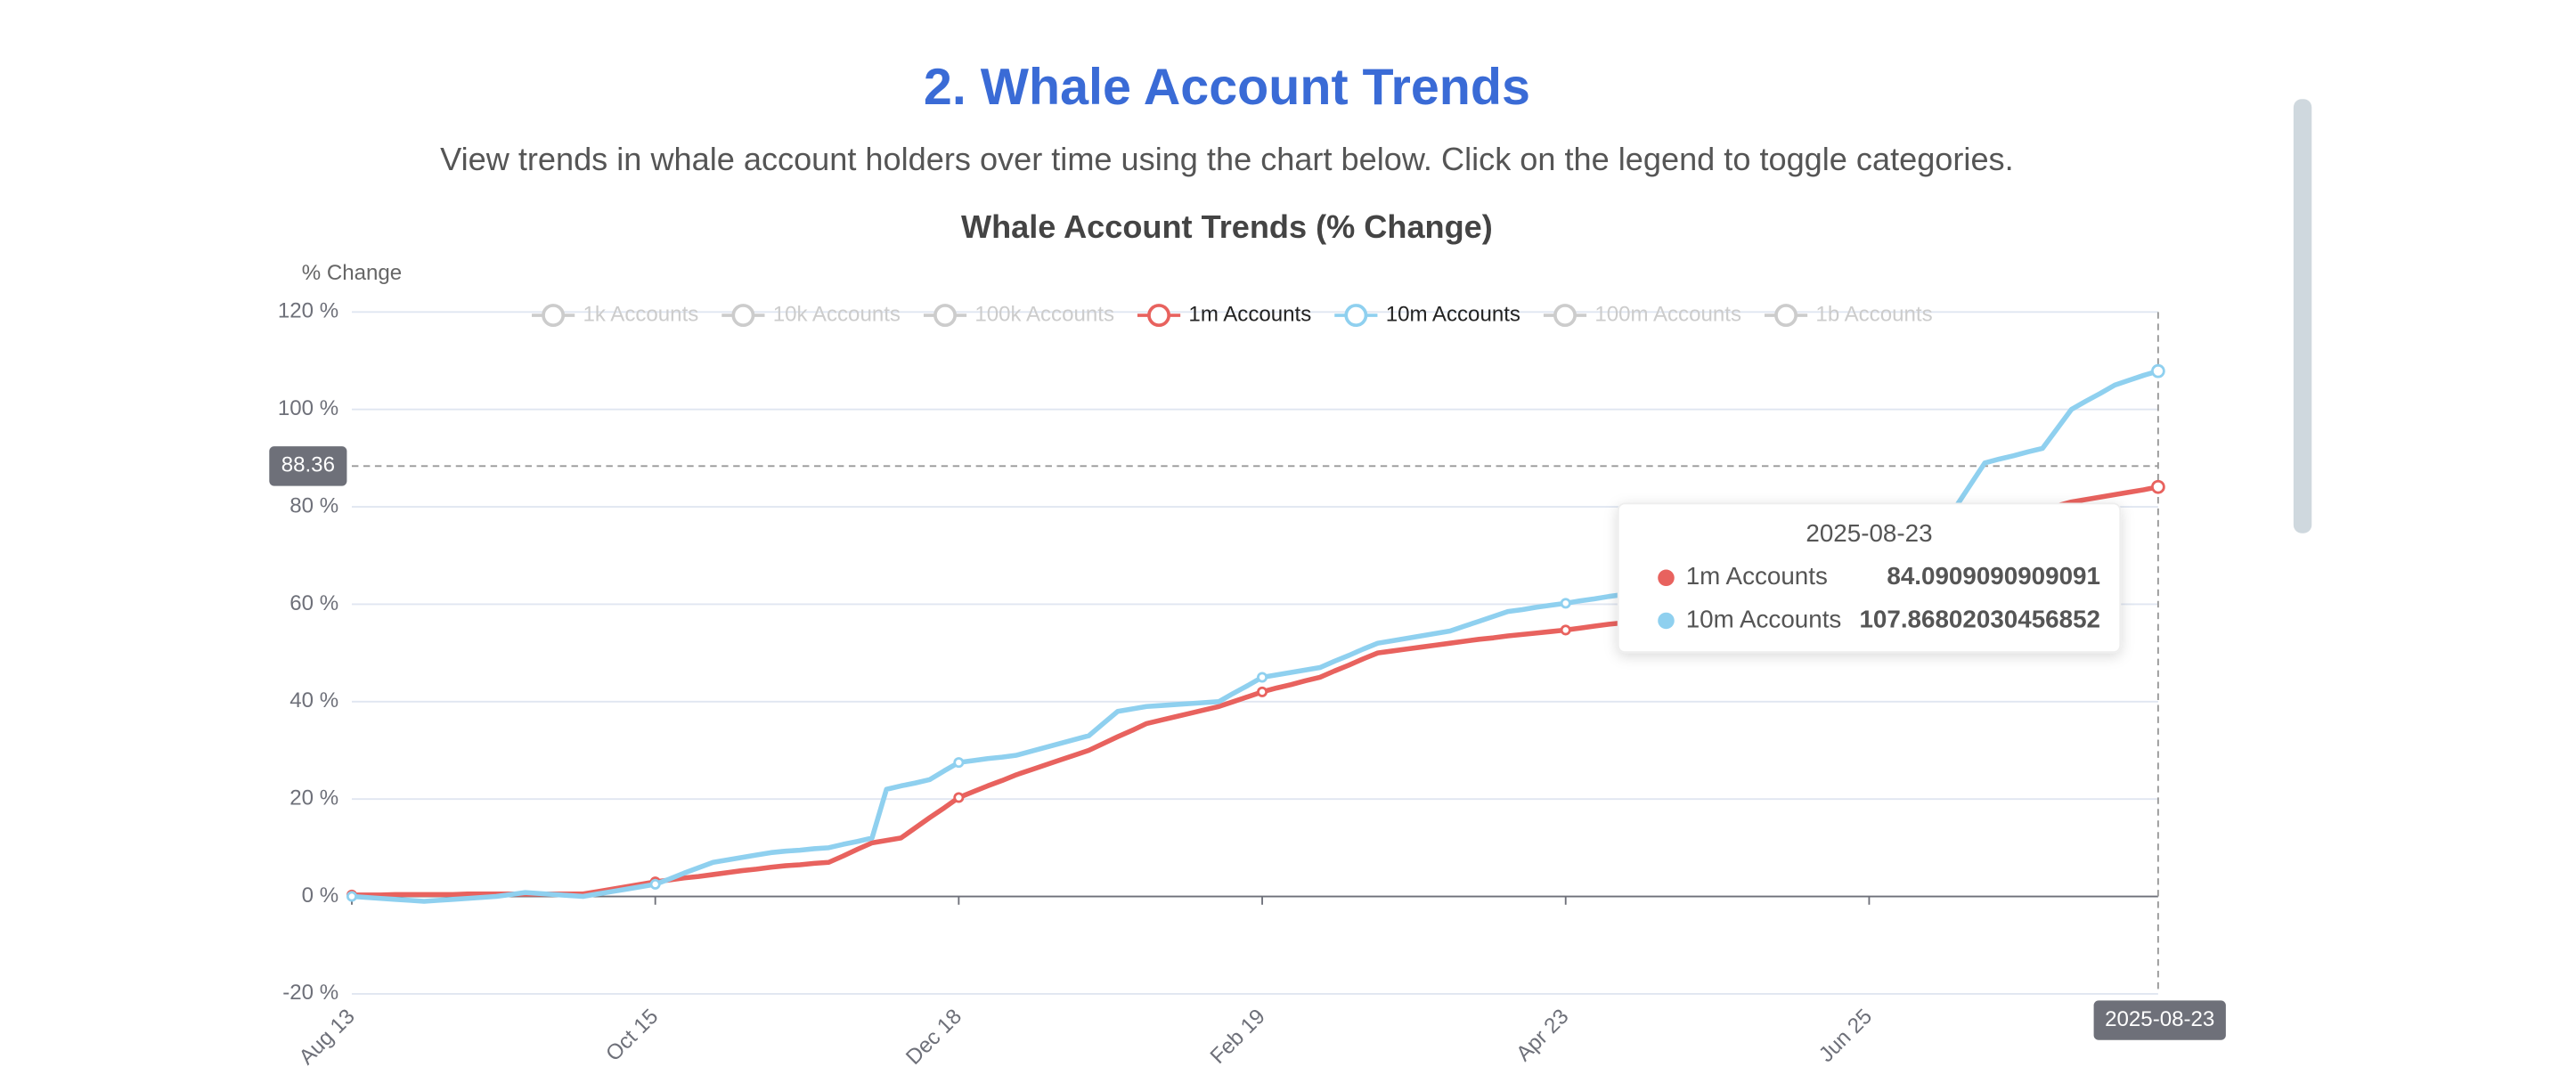 The width and height of the screenshot is (2576, 1083). I want to click on page-title: 2. Whale Account Trends, so click(1227, 87).